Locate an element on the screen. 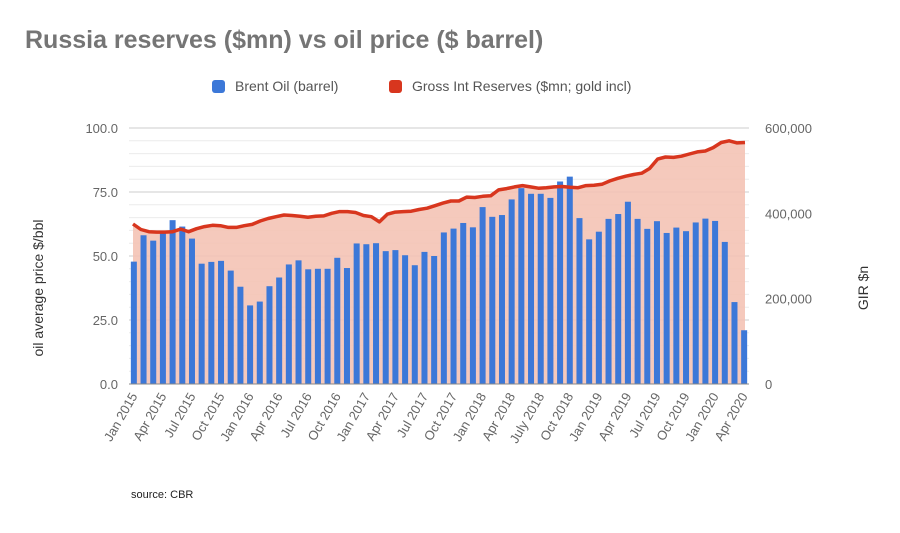 This screenshot has width=900, height=533. right-tick-label: 600,000 is located at coordinates (788, 128).